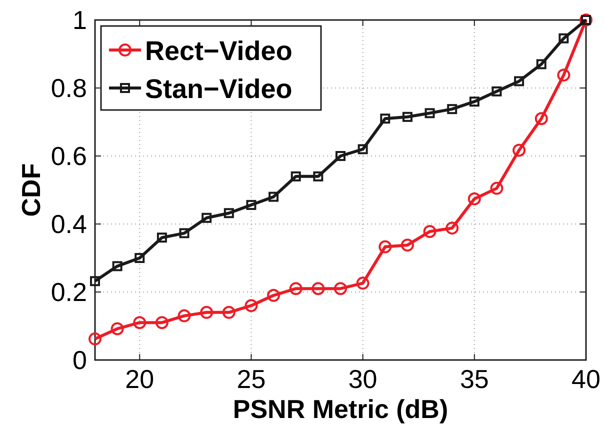  Describe the element at coordinates (251, 379) in the screenshot. I see `x-tick-label: 25` at that location.